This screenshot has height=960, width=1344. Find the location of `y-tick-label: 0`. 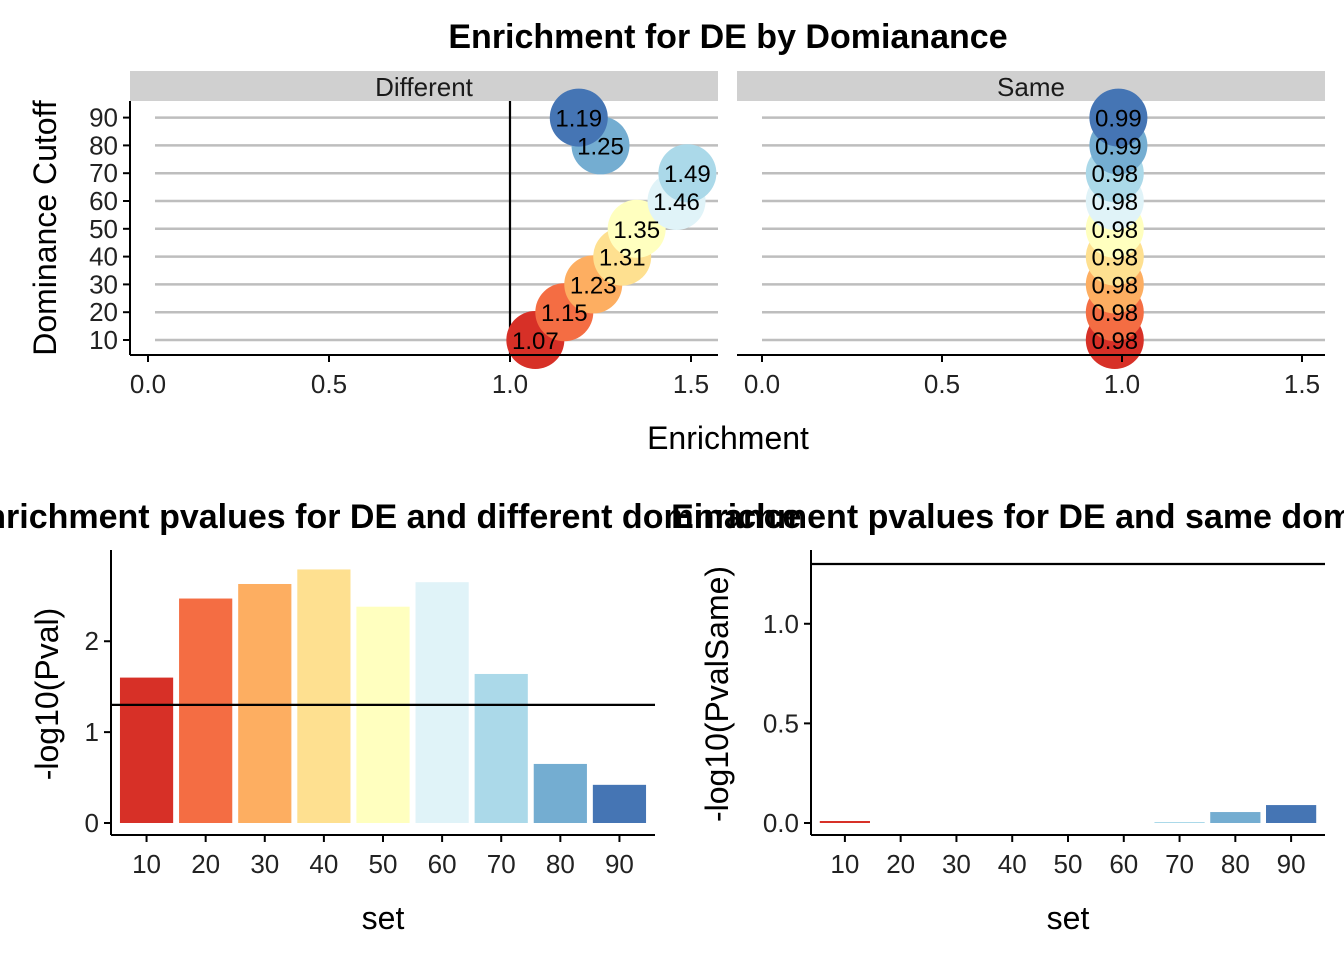

y-tick-label: 0 is located at coordinates (92, 823).